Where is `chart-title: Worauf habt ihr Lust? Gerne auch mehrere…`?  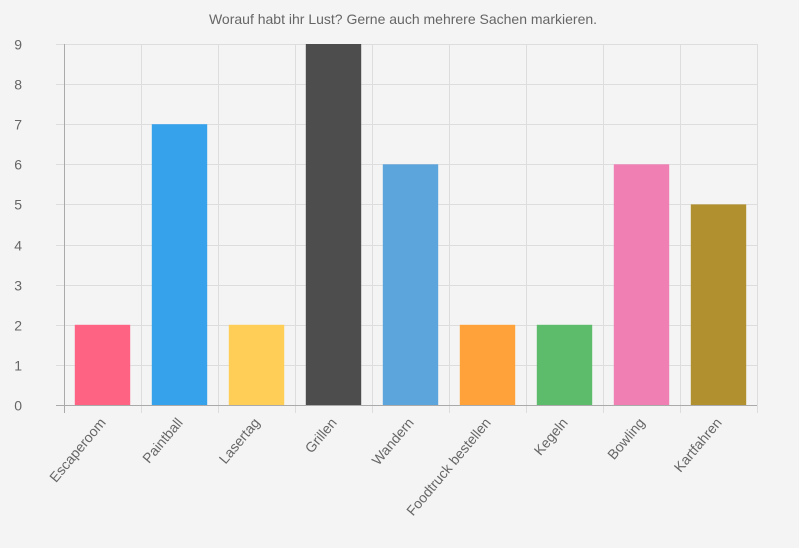
chart-title: Worauf habt ihr Lust? Gerne auch mehrere… is located at coordinates (403, 19).